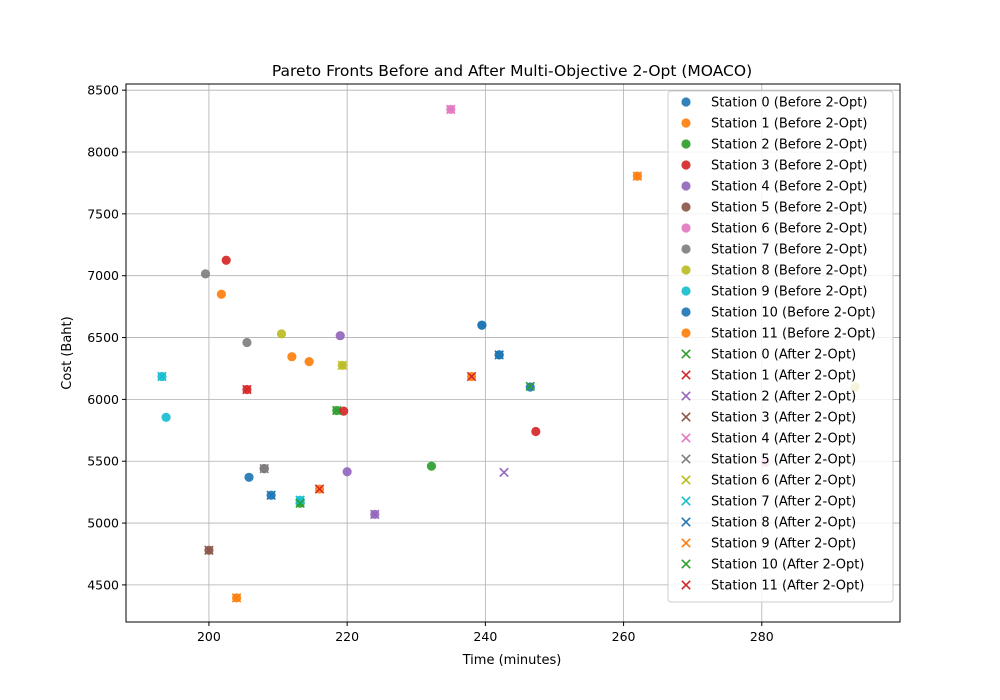  I want to click on legend-label: Station 11 (Before 2-Opt), so click(793, 334).